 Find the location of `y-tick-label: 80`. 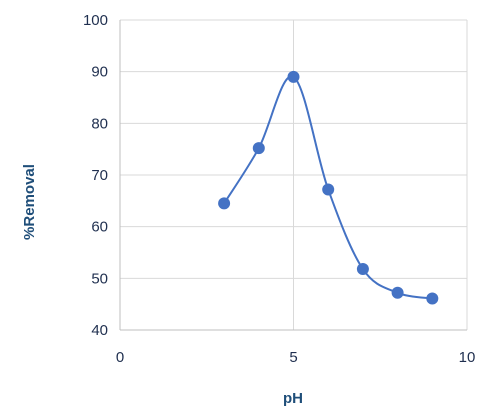

y-tick-label: 80 is located at coordinates (99, 123).